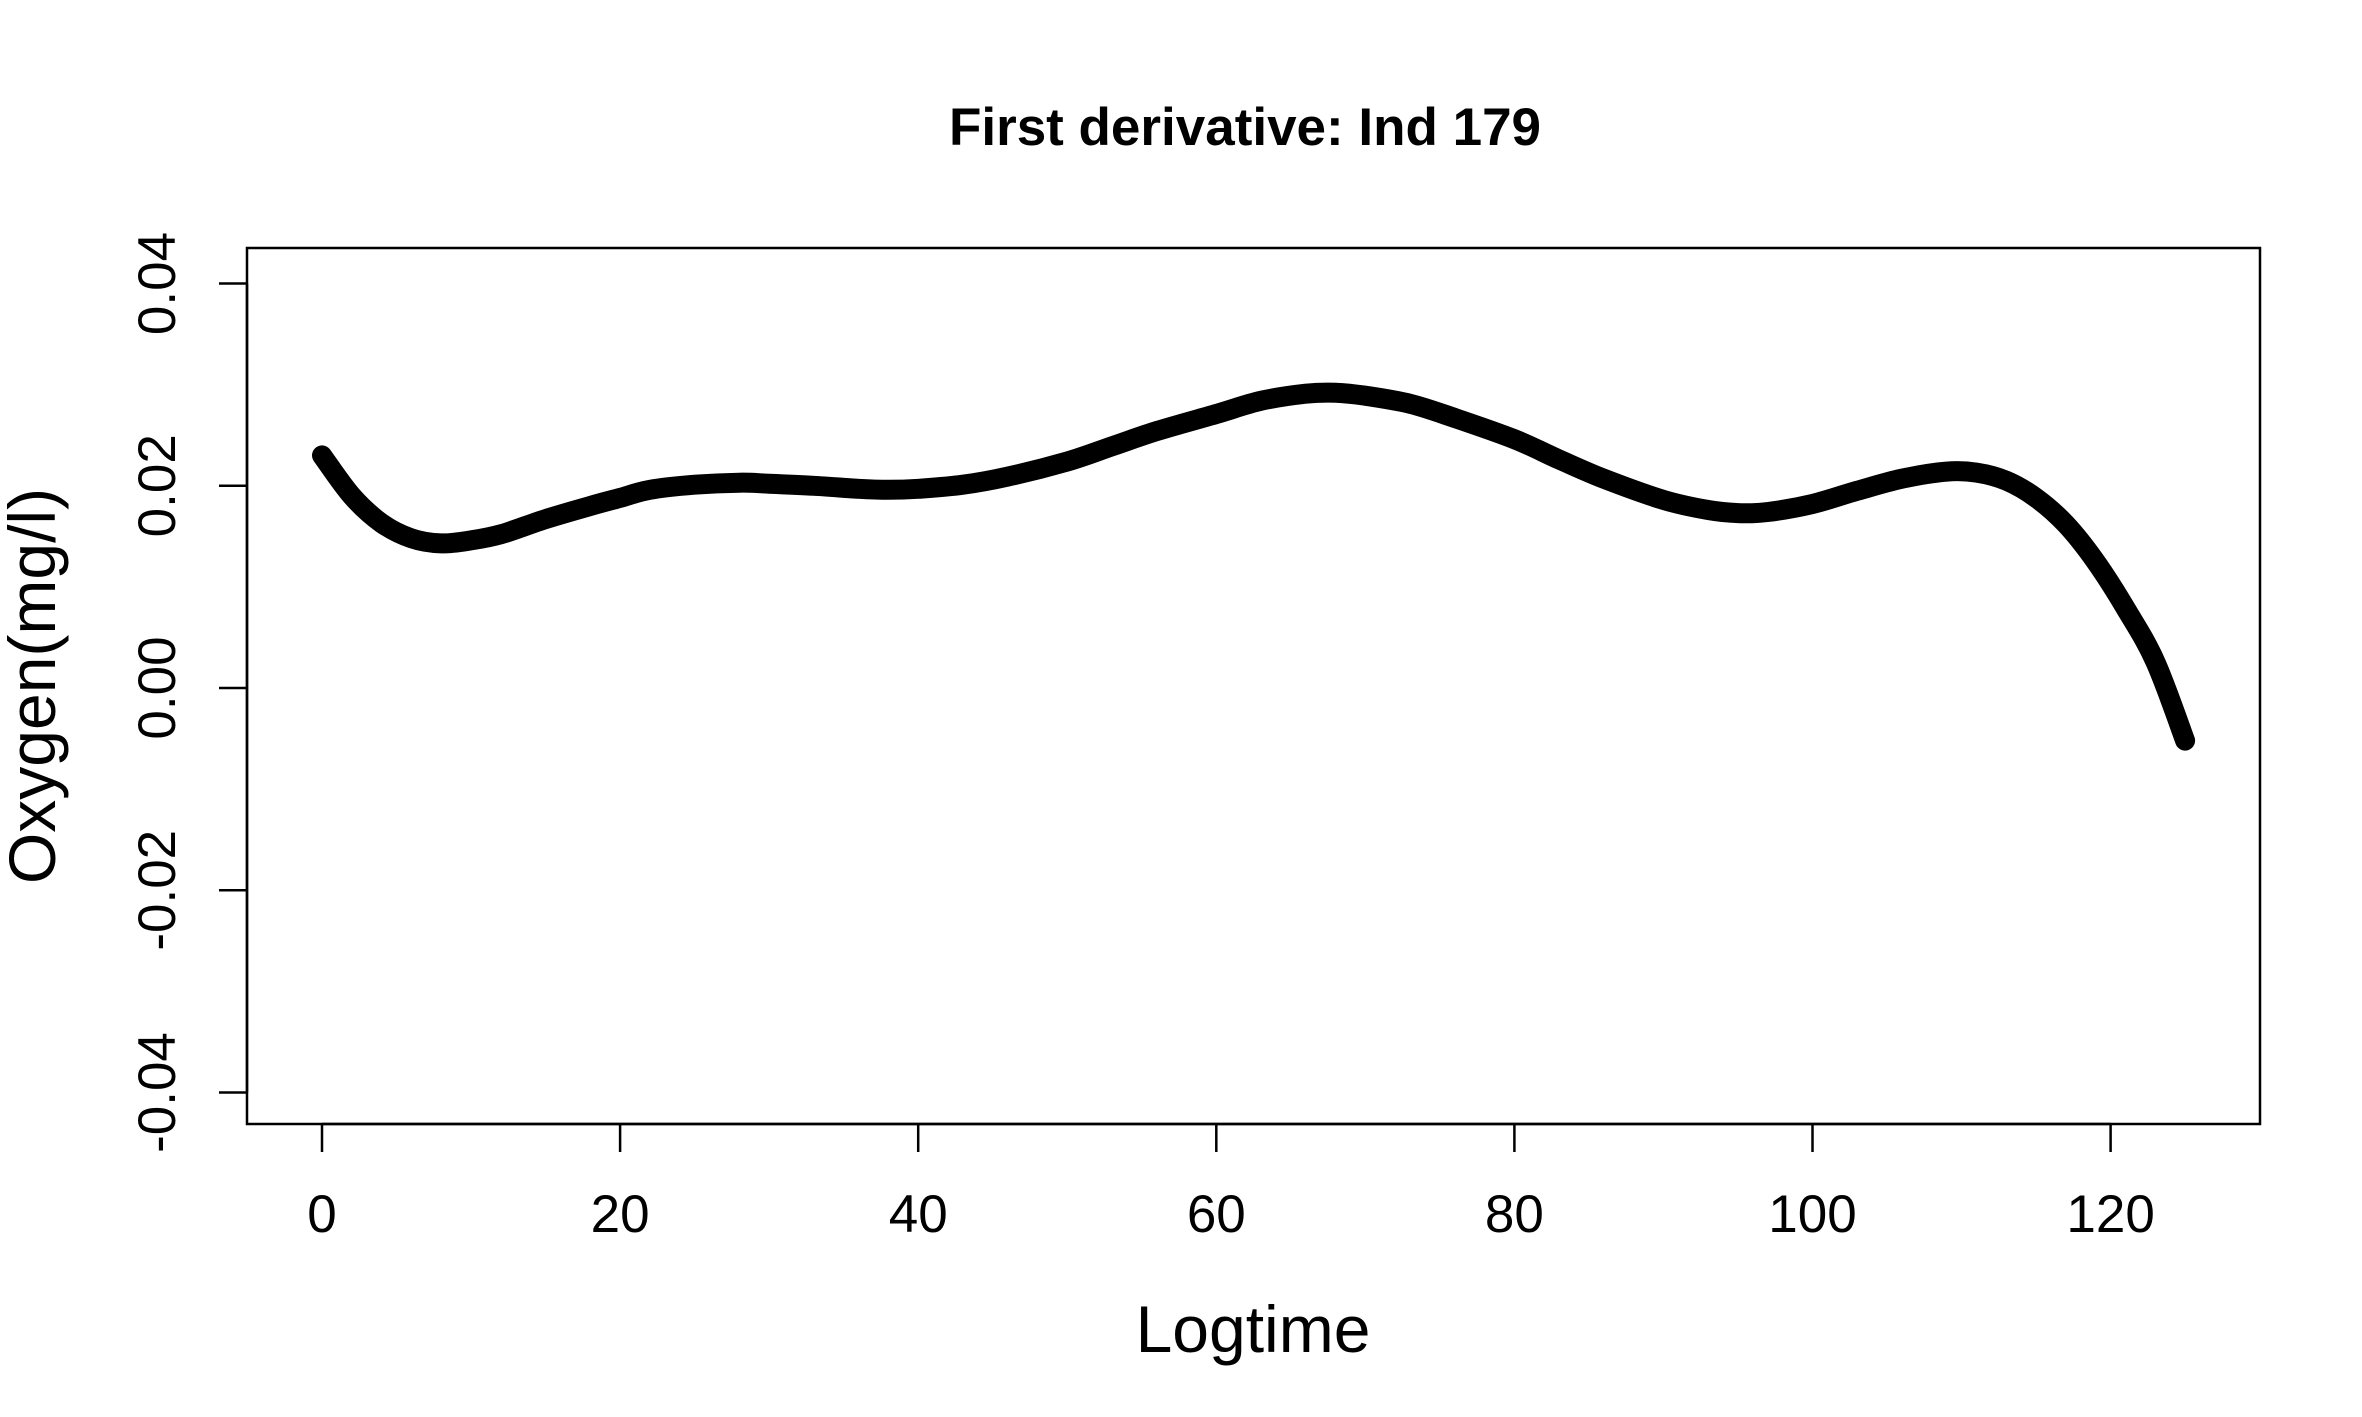  I want to click on chart-title: First derivative: Ind 179, so click(1245, 127).